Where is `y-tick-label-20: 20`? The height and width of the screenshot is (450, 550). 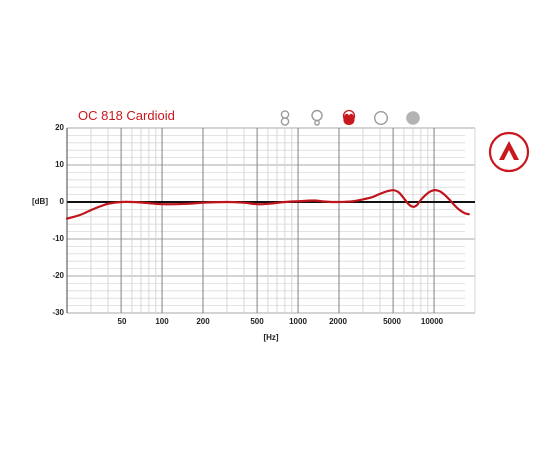 y-tick-label-20: 20 is located at coordinates (59, 127).